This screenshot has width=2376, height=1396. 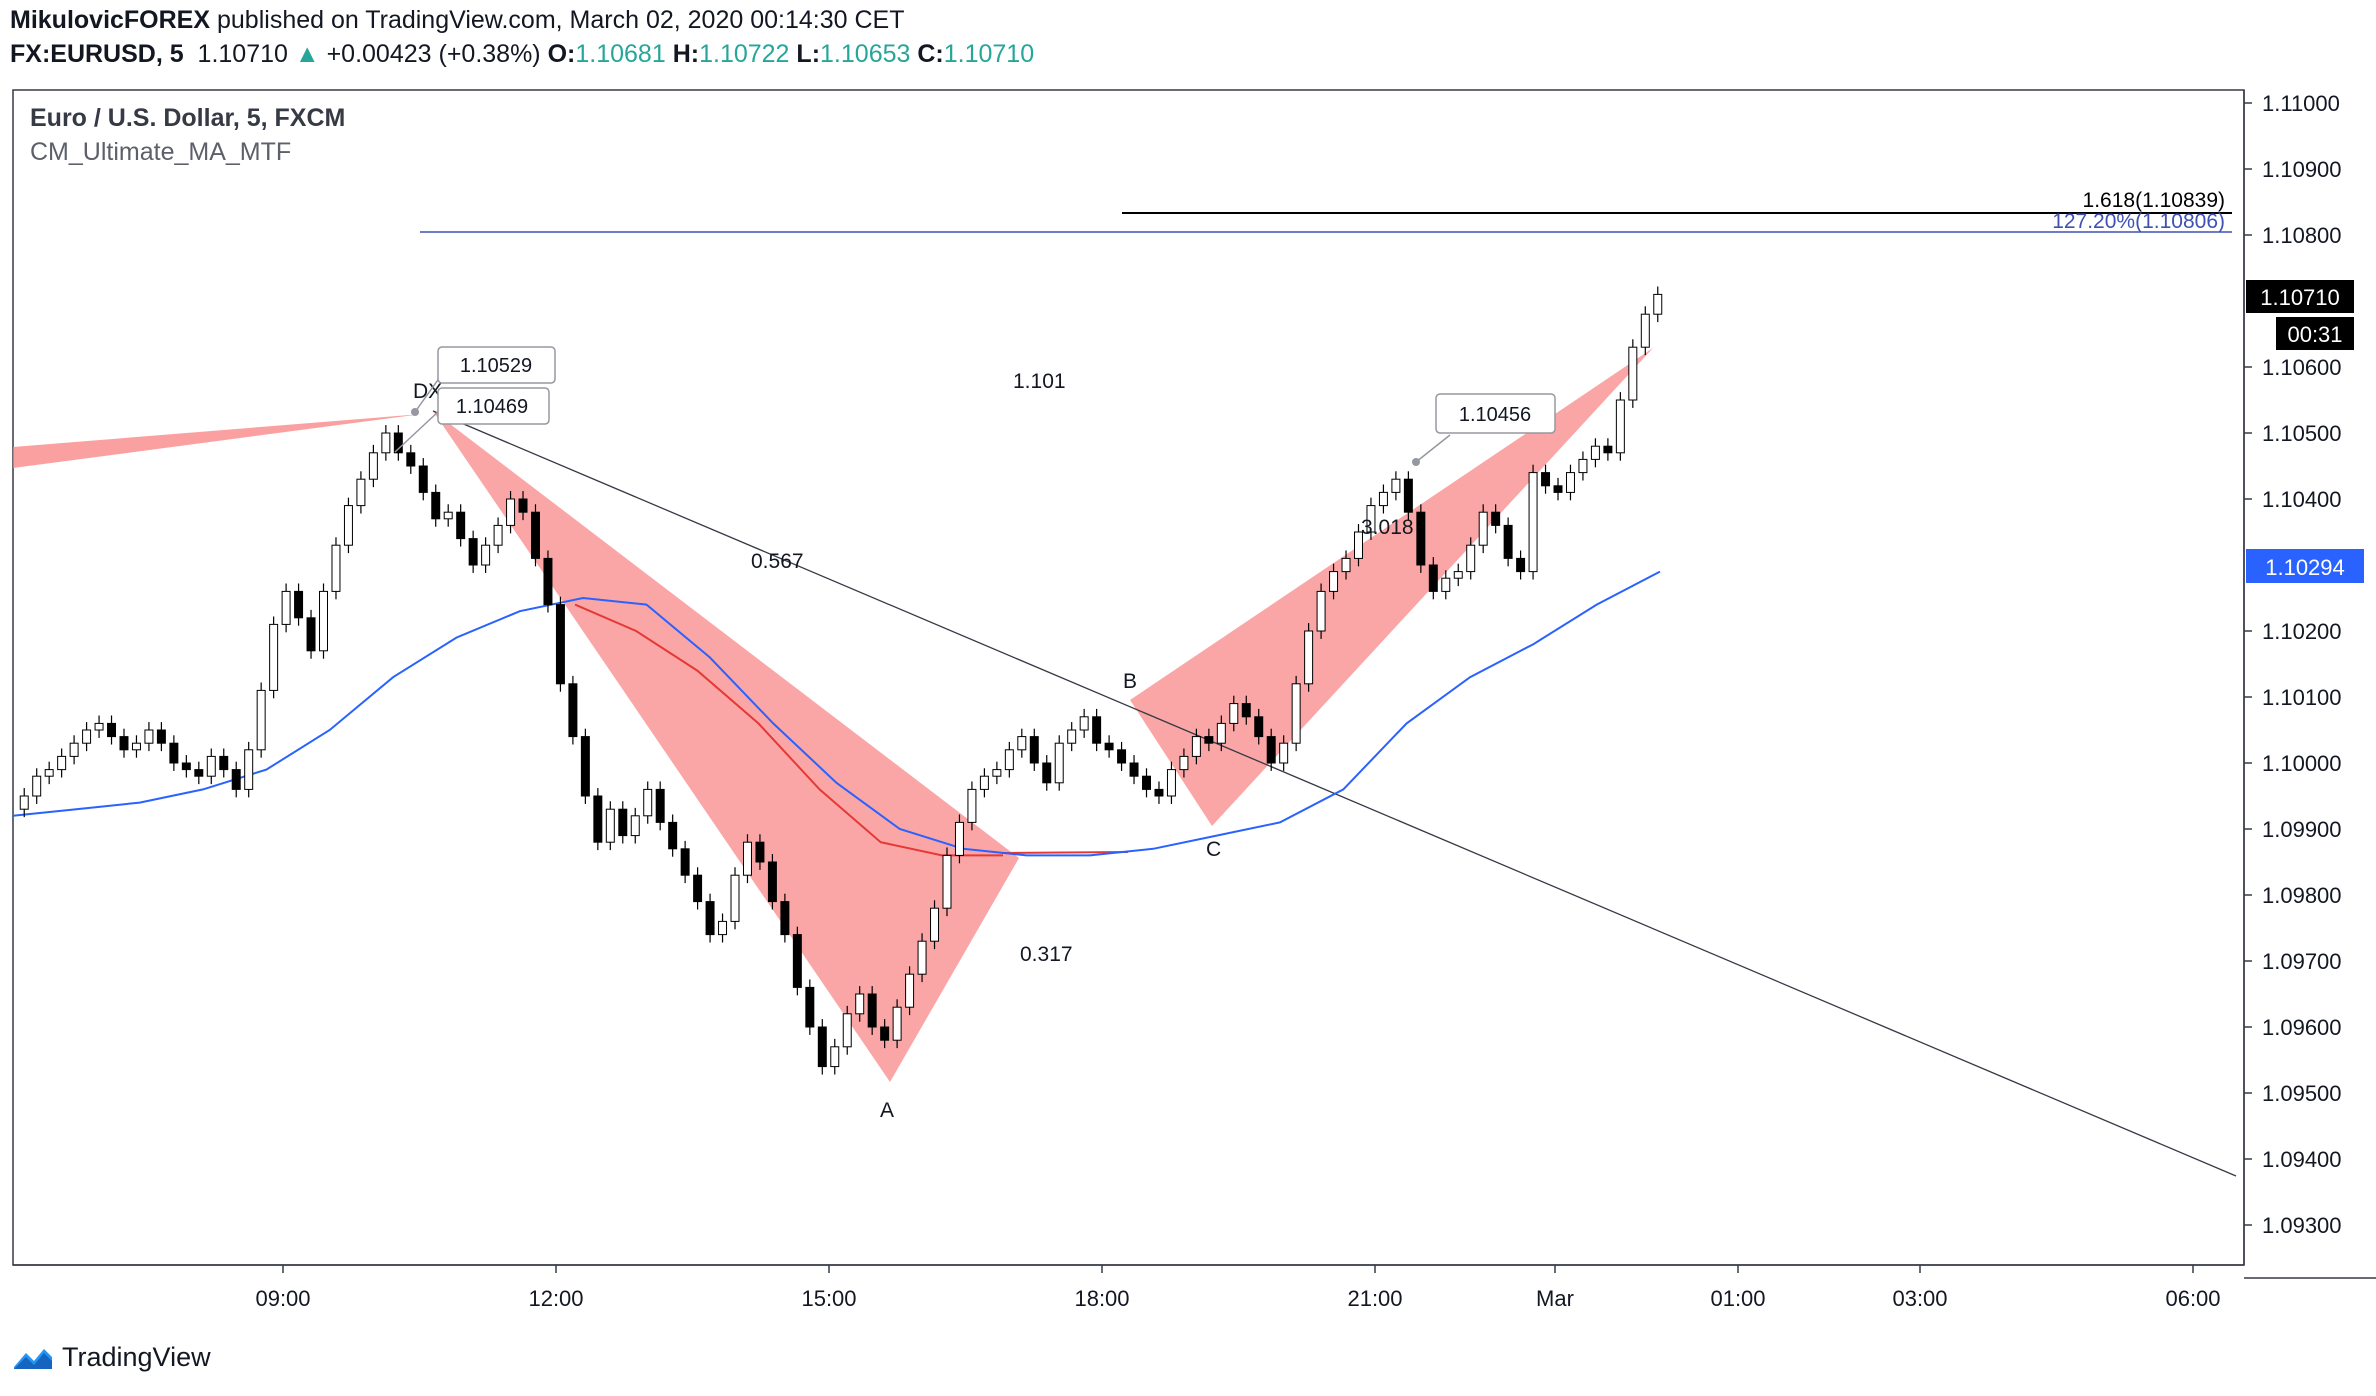 I want to click on price-tick-label: 1.10200, so click(x=2302, y=631).